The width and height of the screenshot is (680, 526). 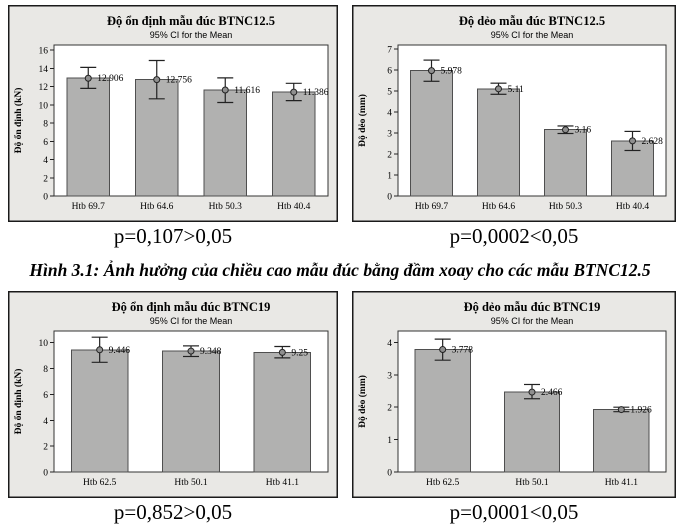 I want to click on bar-group: 2.466, so click(x=533, y=428).